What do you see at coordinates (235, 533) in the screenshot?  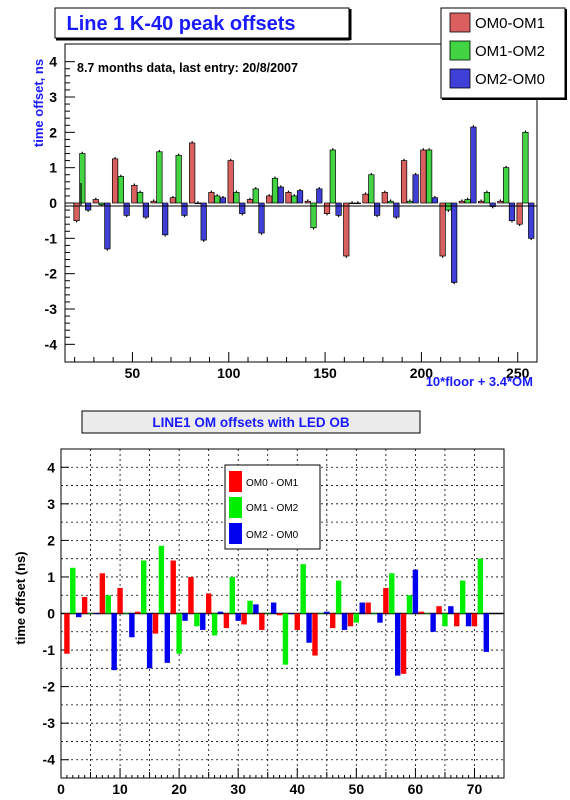 I see `legend-swatch-blue` at bounding box center [235, 533].